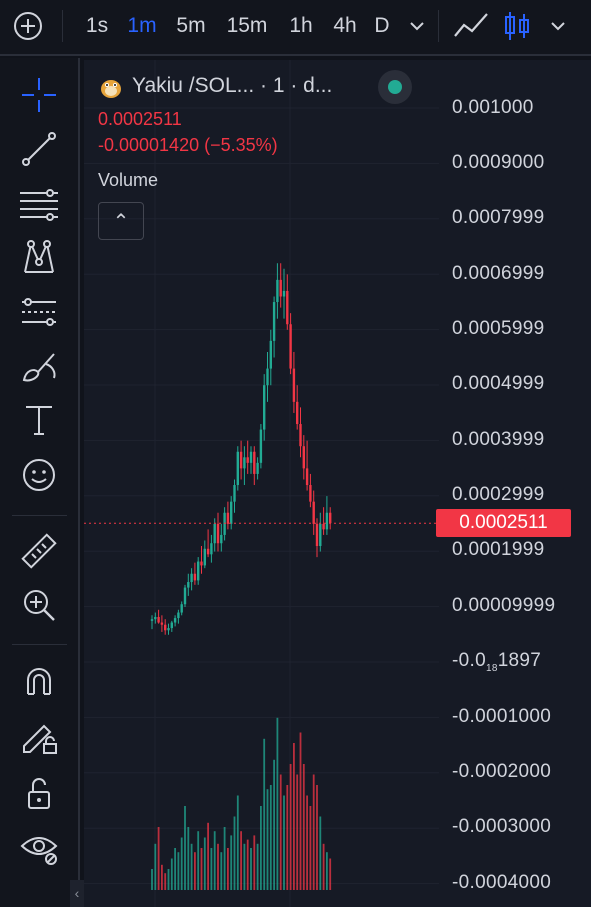 This screenshot has height=907, width=591. I want to click on price-tick: -0.0001000, so click(502, 716).